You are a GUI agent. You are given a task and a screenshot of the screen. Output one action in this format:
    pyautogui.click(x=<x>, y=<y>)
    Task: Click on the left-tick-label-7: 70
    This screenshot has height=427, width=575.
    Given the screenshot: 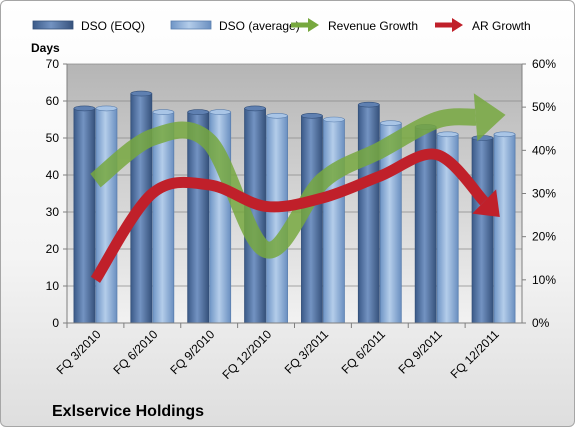 What is the action you would take?
    pyautogui.click(x=53, y=64)
    